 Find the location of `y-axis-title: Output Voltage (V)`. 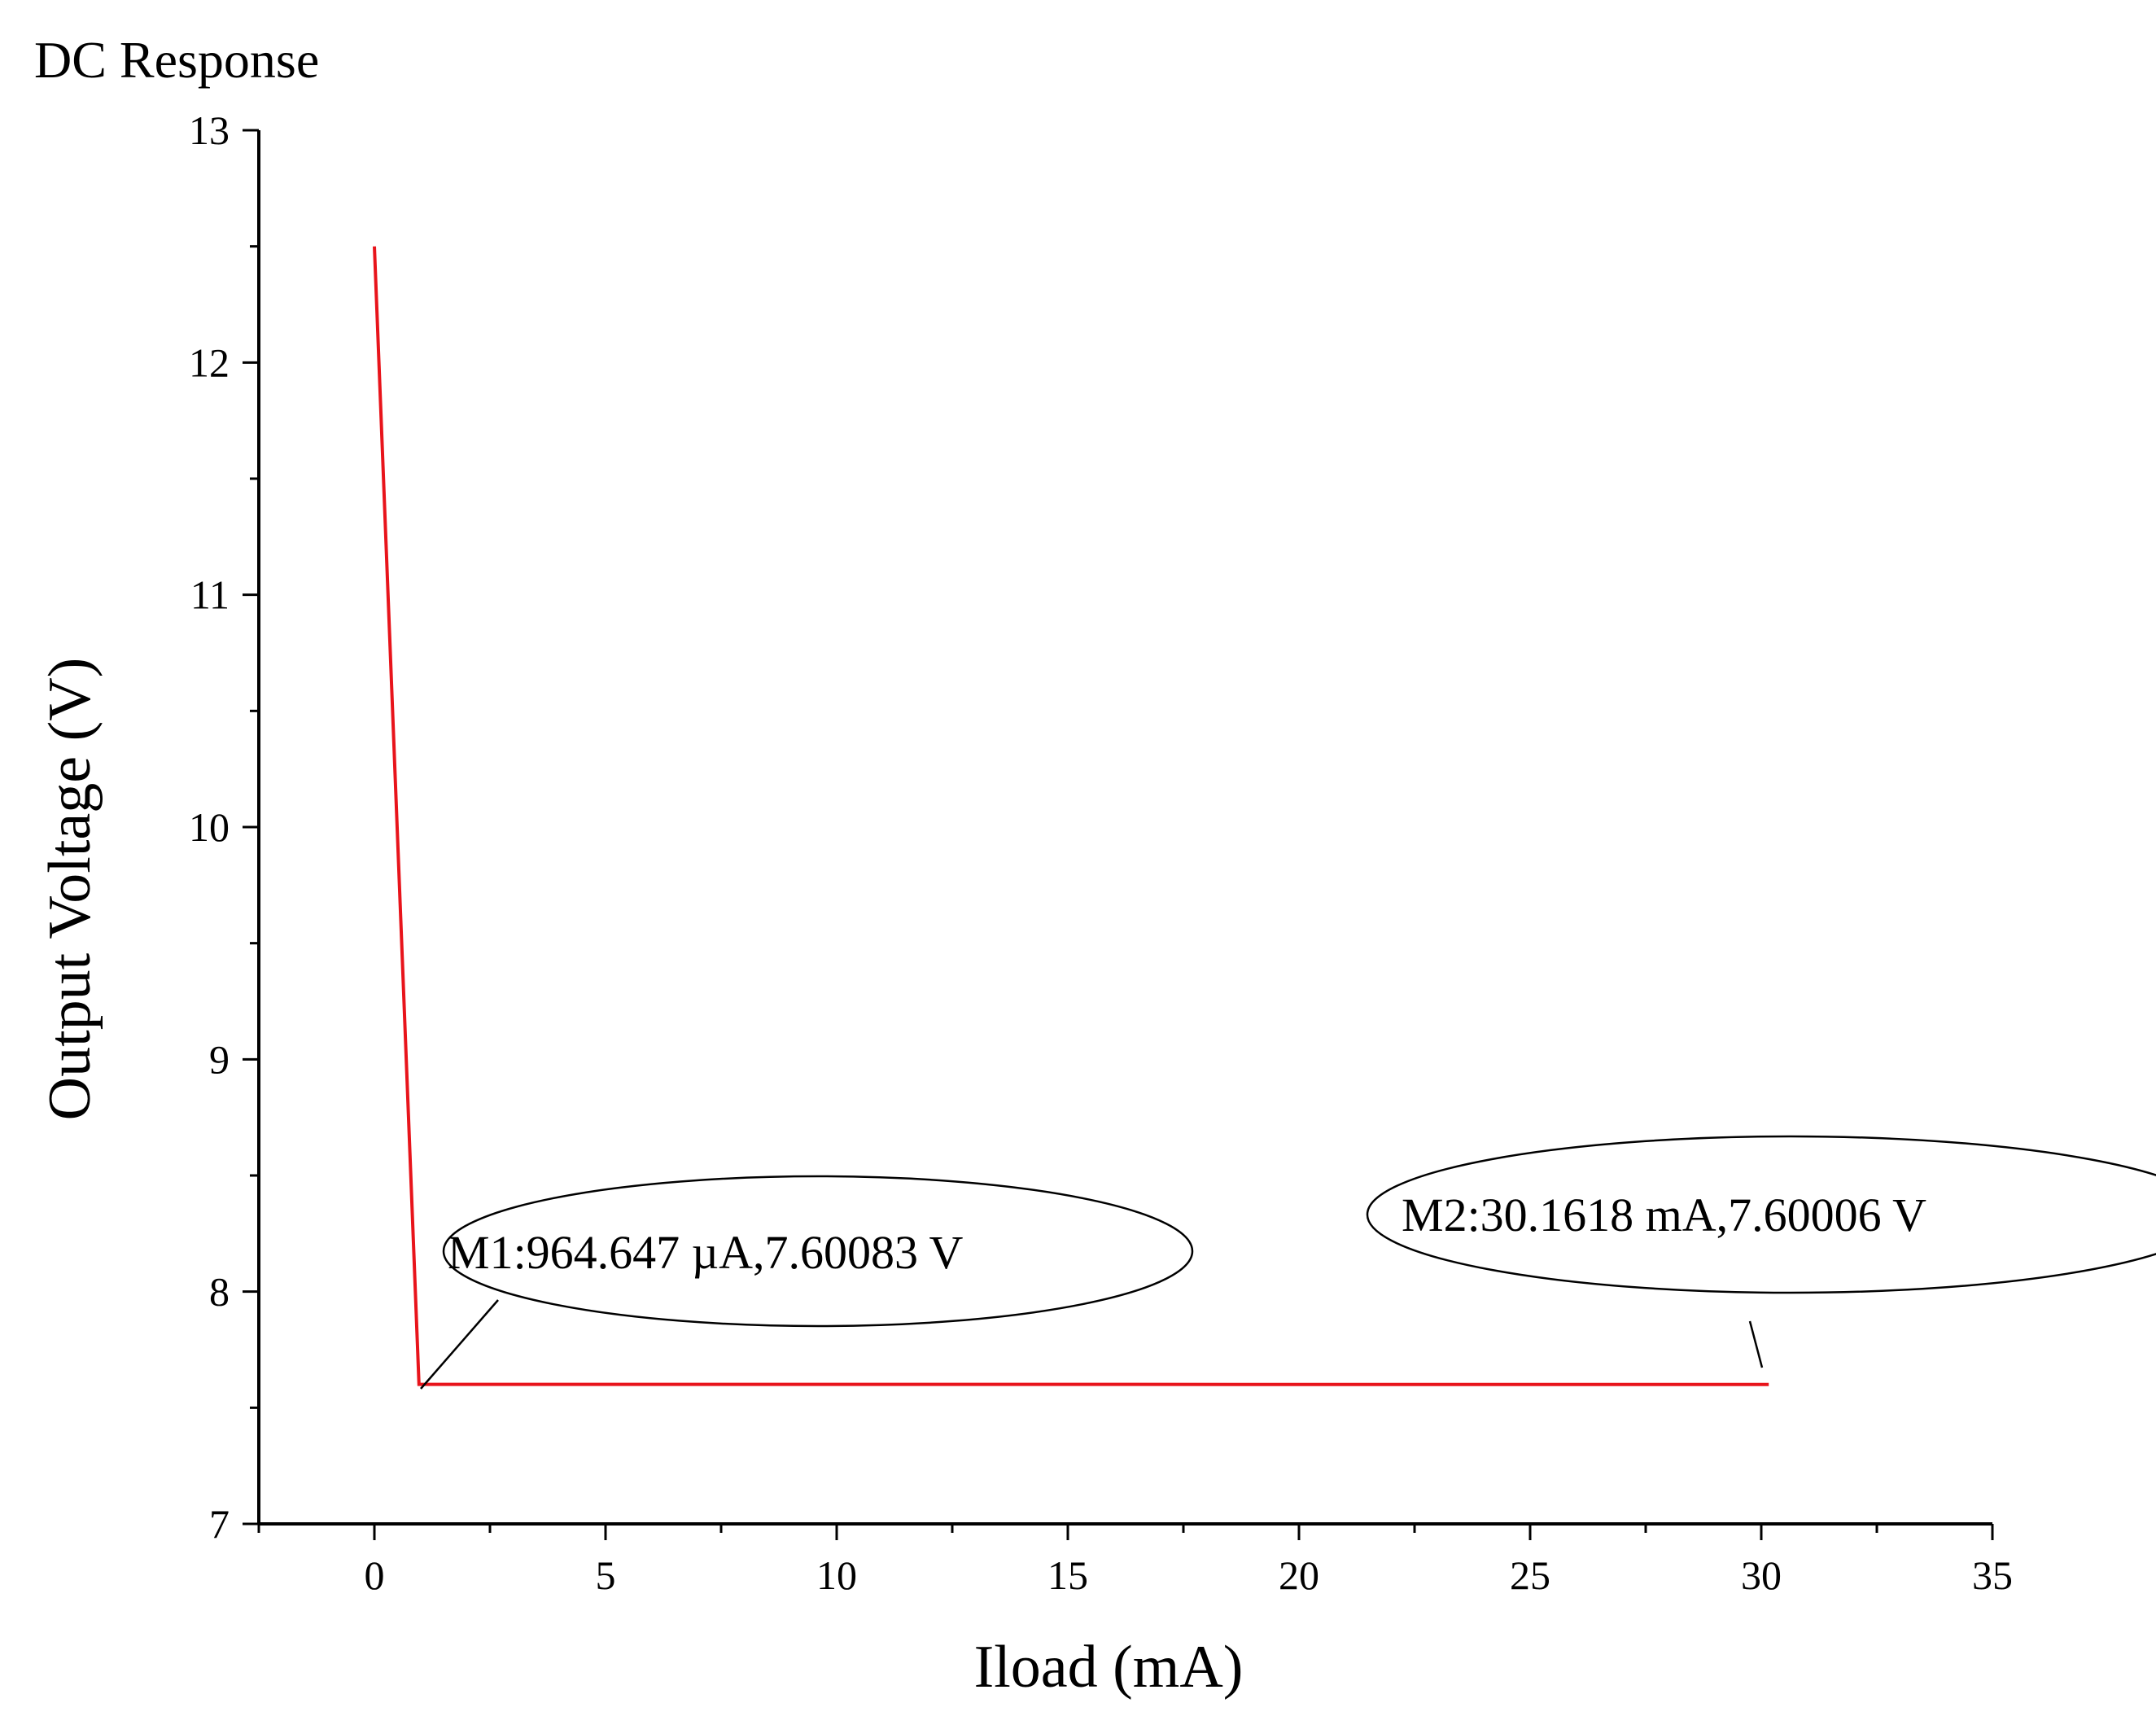

y-axis-title: Output Voltage (V) is located at coordinates (70, 889).